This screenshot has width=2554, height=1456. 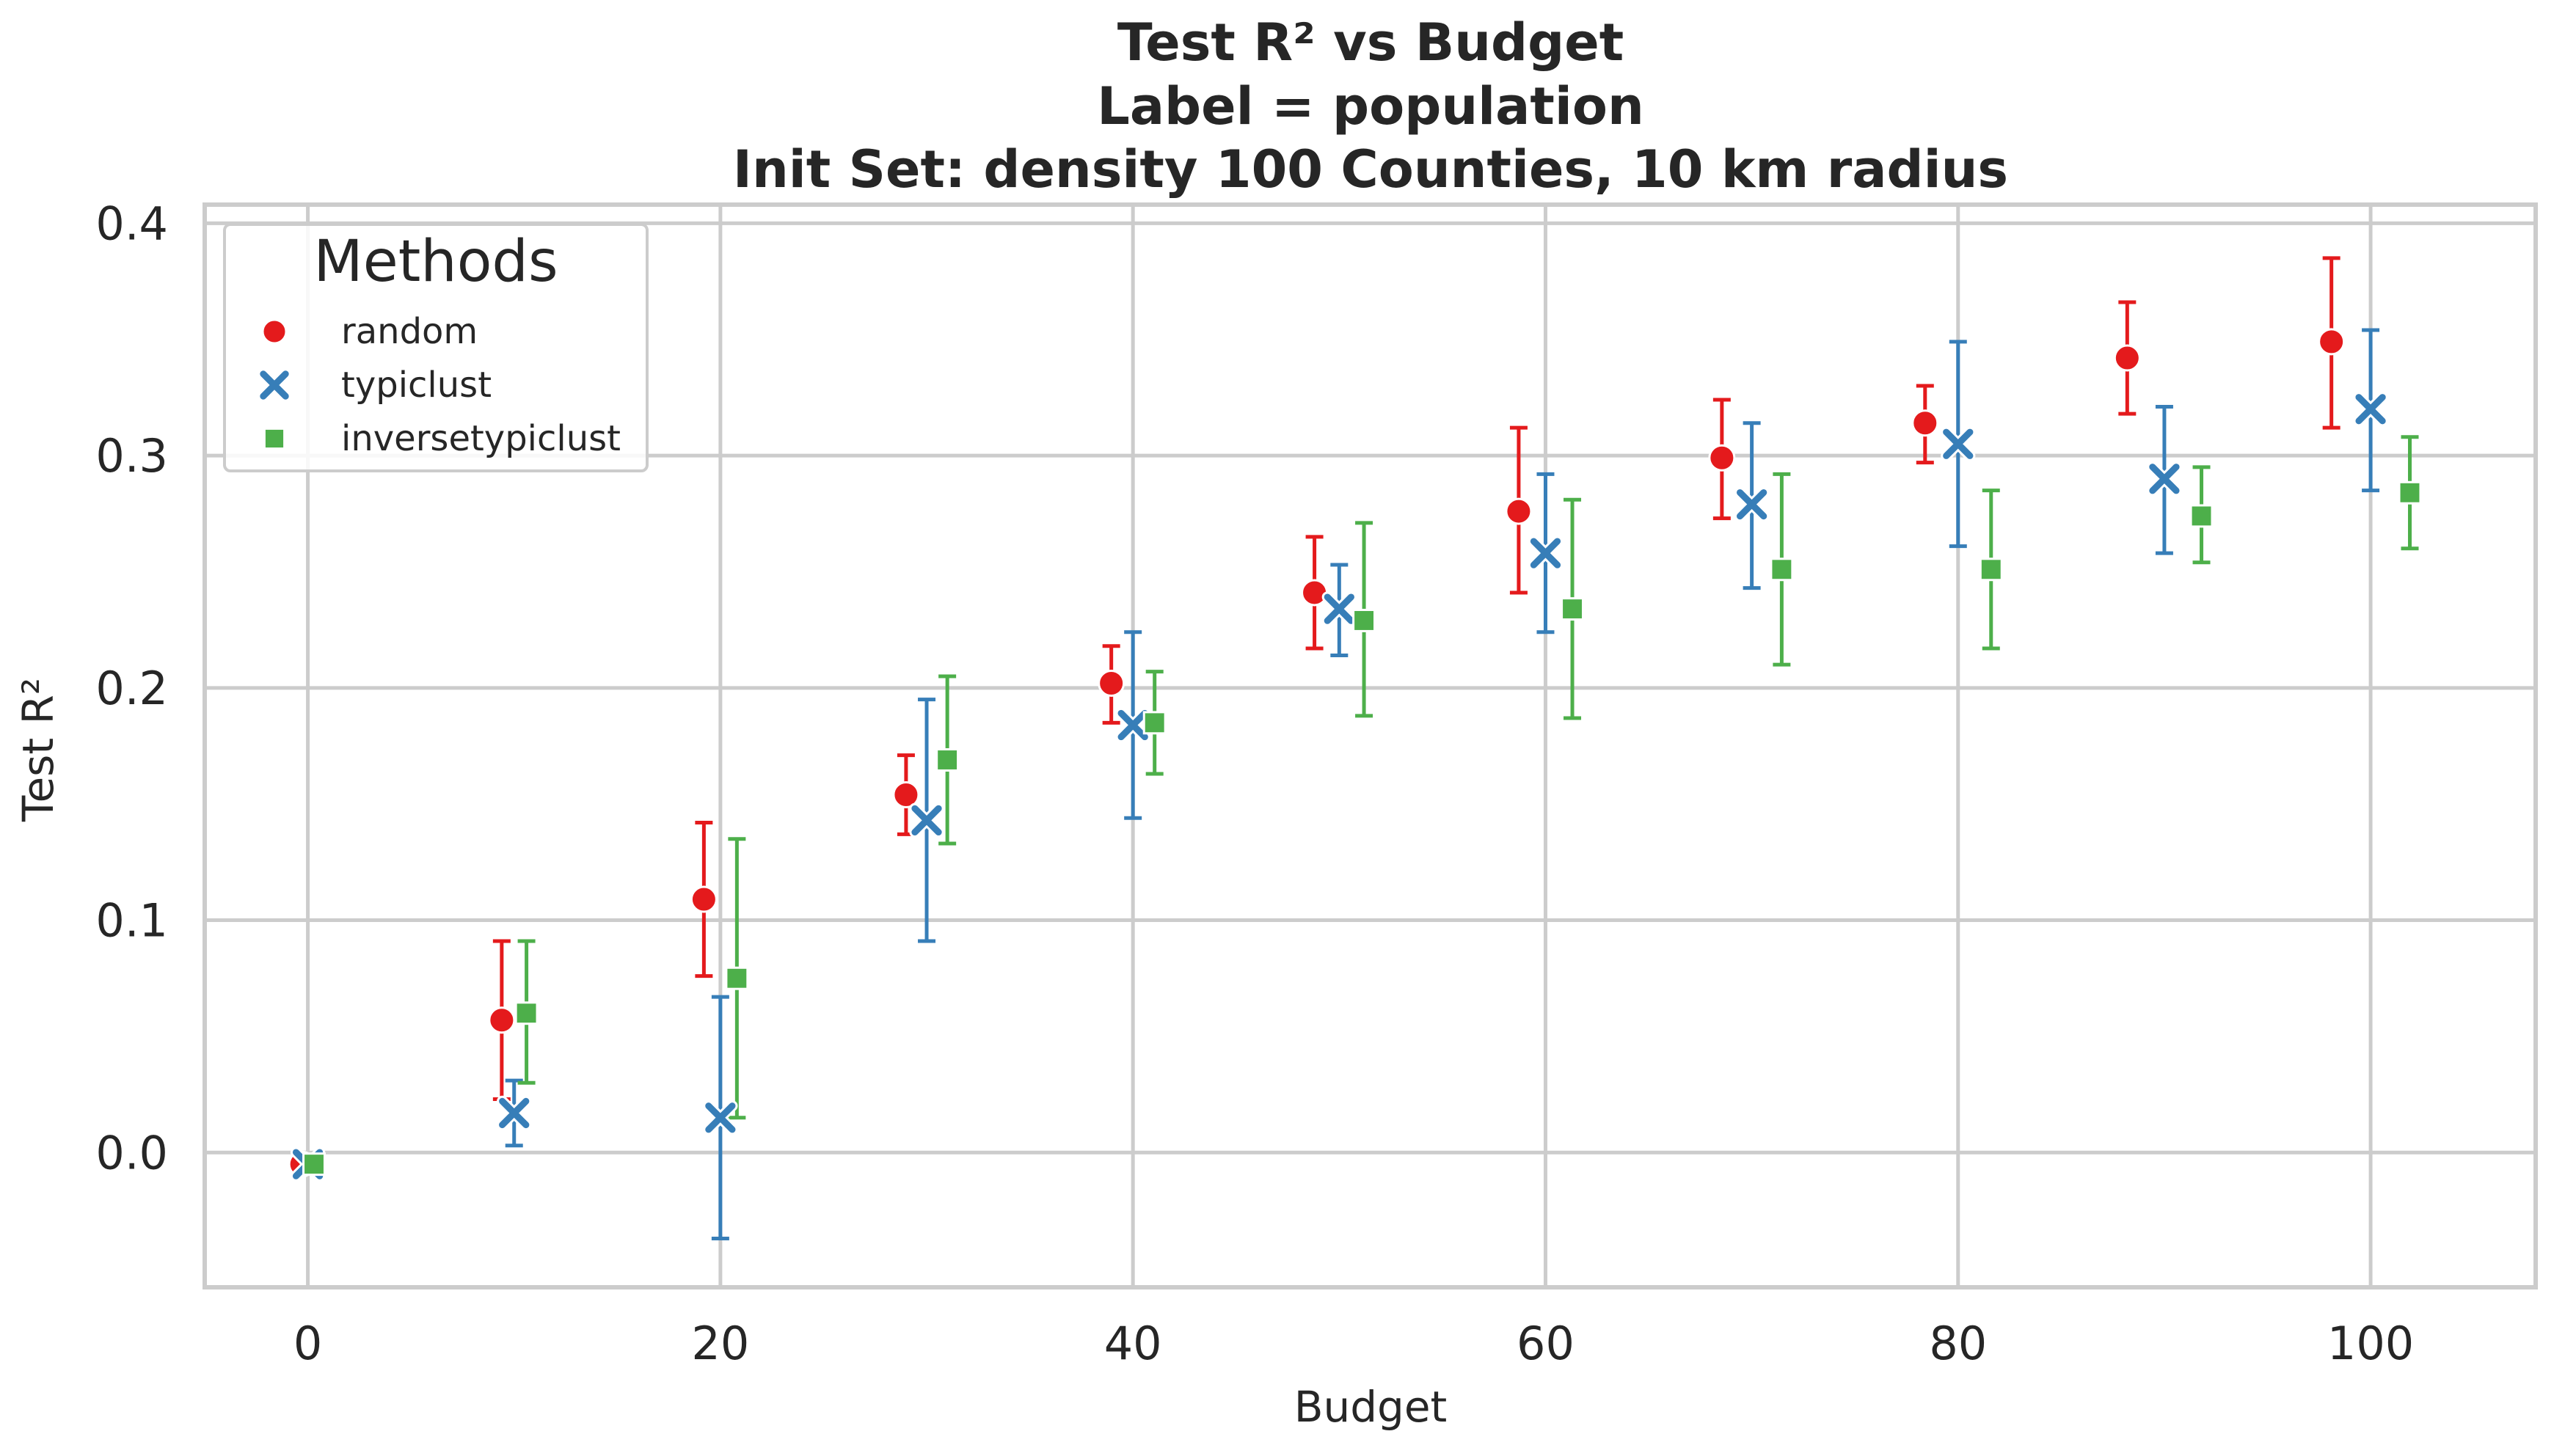 I want to click on y-tick-label: 0.3, so click(x=131, y=456).